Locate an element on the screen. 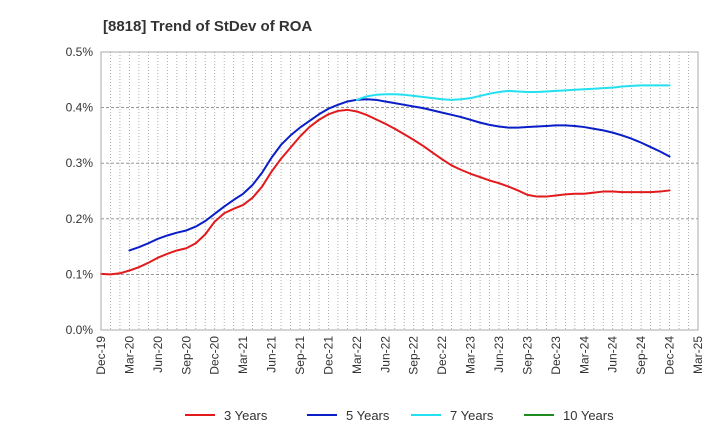  x-tick-label: Sep-21 is located at coordinates (300, 355).